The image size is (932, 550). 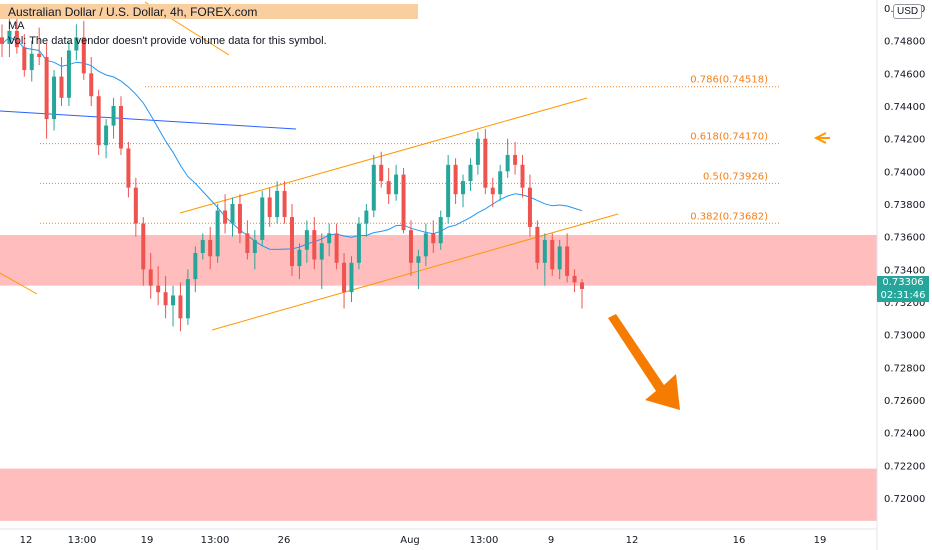 What do you see at coordinates (26, 540) in the screenshot?
I see `time-tick-label: 12` at bounding box center [26, 540].